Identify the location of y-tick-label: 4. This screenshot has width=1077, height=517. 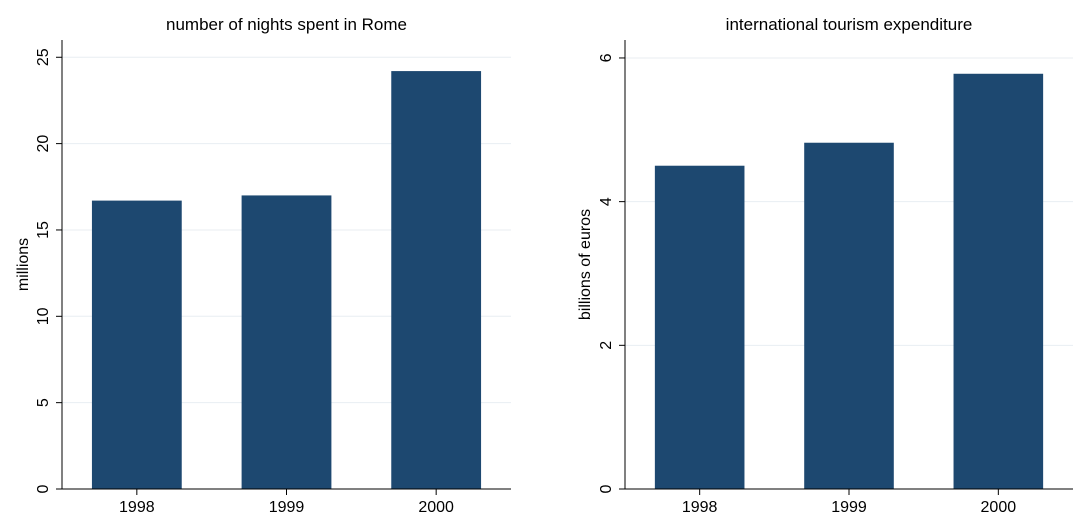
(606, 201).